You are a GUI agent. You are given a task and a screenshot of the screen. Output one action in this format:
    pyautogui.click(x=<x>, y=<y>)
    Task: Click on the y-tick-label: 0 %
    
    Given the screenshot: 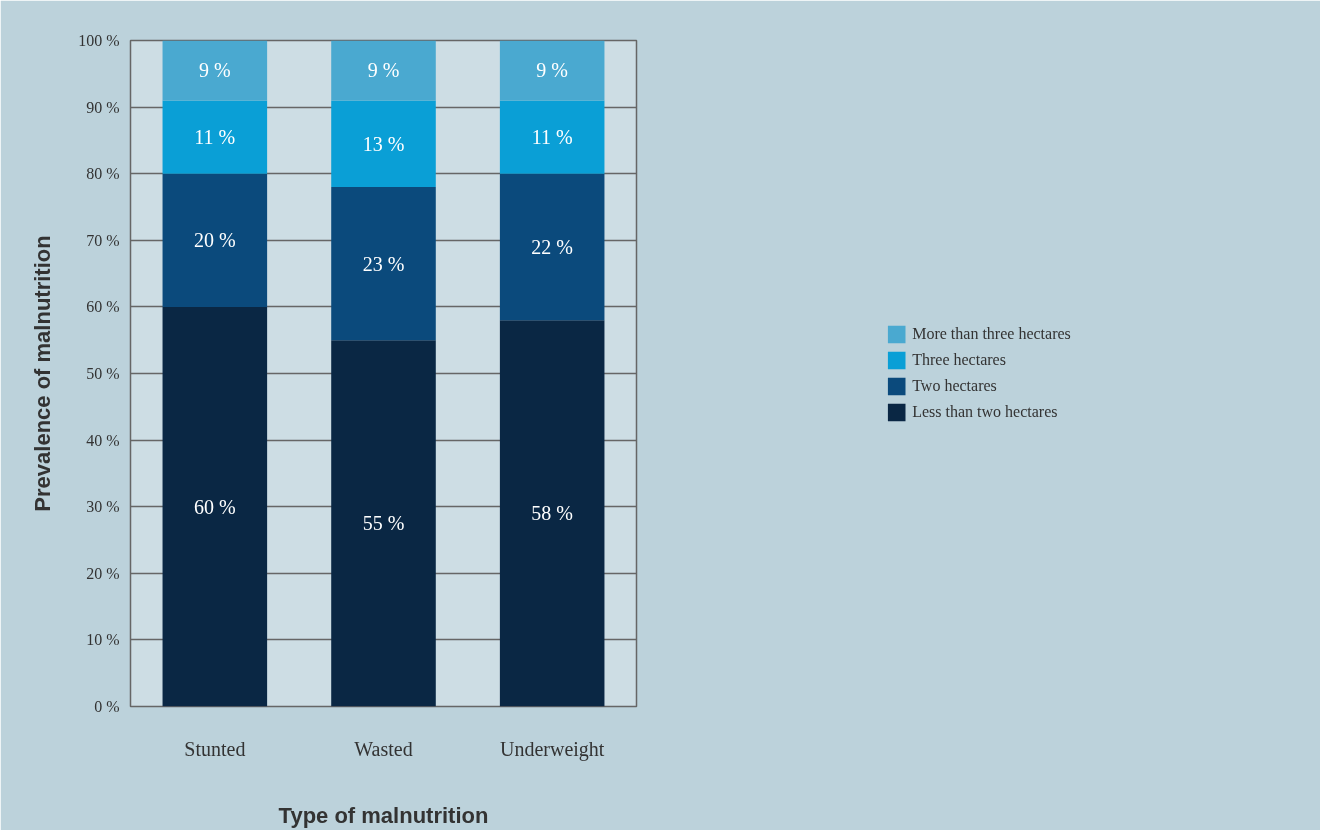 What is the action you would take?
    pyautogui.click(x=107, y=706)
    